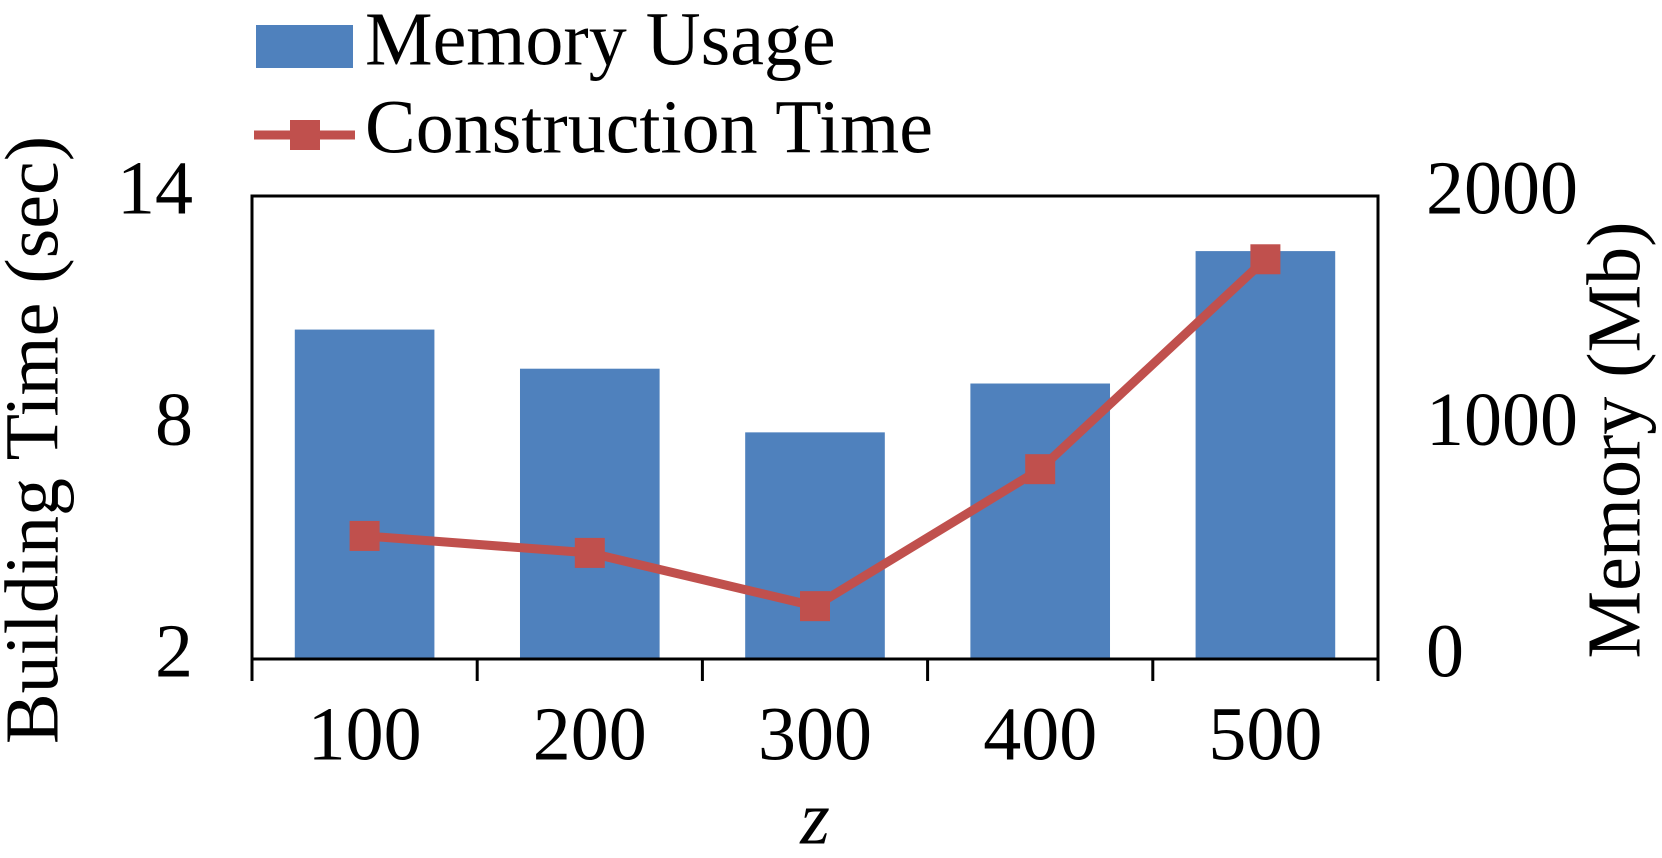 The width and height of the screenshot is (1662, 858). Describe the element at coordinates (815, 734) in the screenshot. I see `x-tick-label: 300` at that location.